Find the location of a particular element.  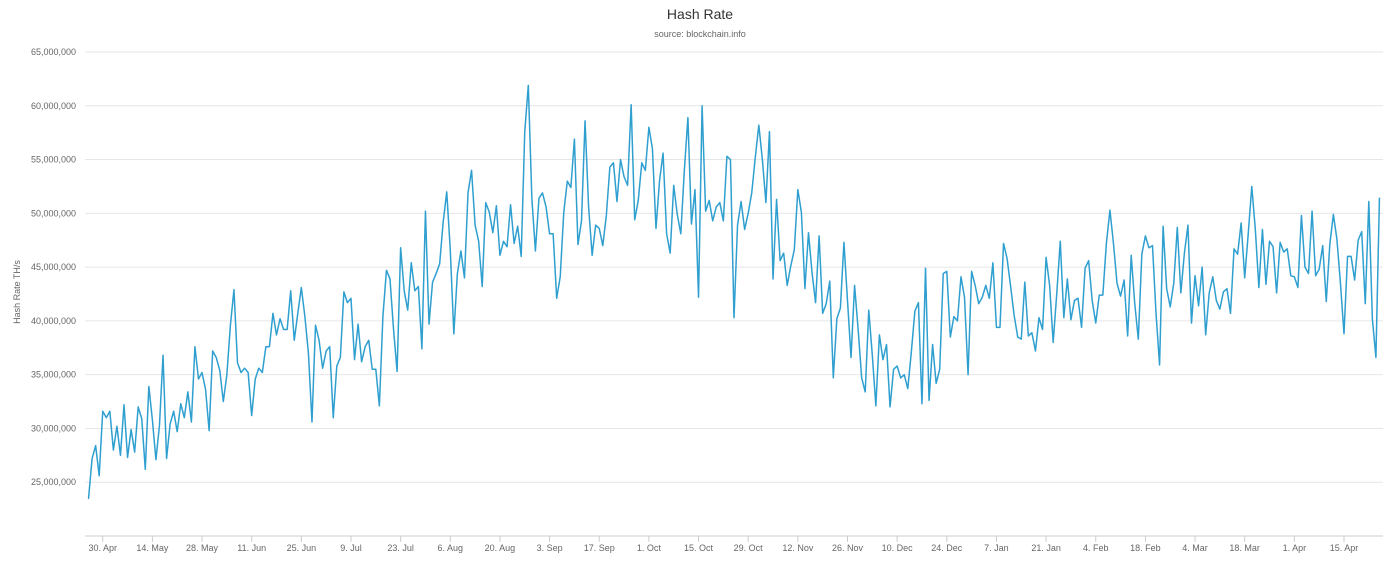

y-tick-label: 40,000,000 is located at coordinates (53, 321).